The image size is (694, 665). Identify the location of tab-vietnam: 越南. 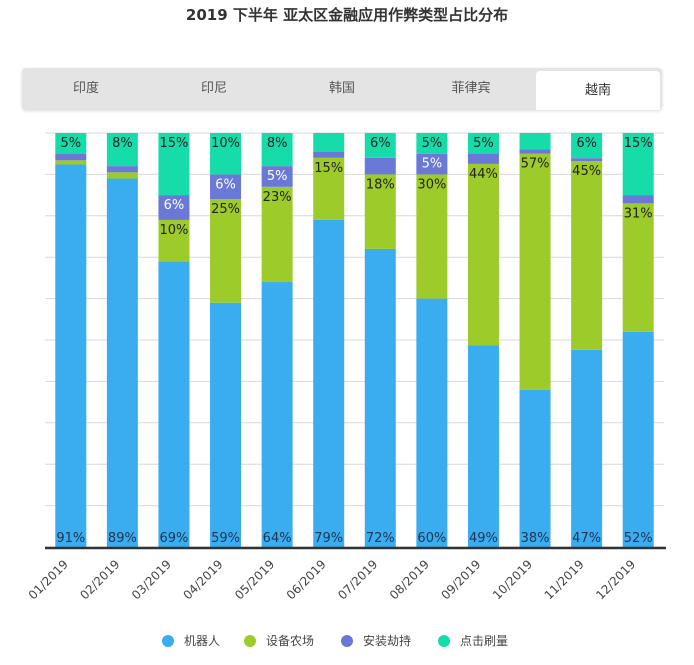
(598, 90).